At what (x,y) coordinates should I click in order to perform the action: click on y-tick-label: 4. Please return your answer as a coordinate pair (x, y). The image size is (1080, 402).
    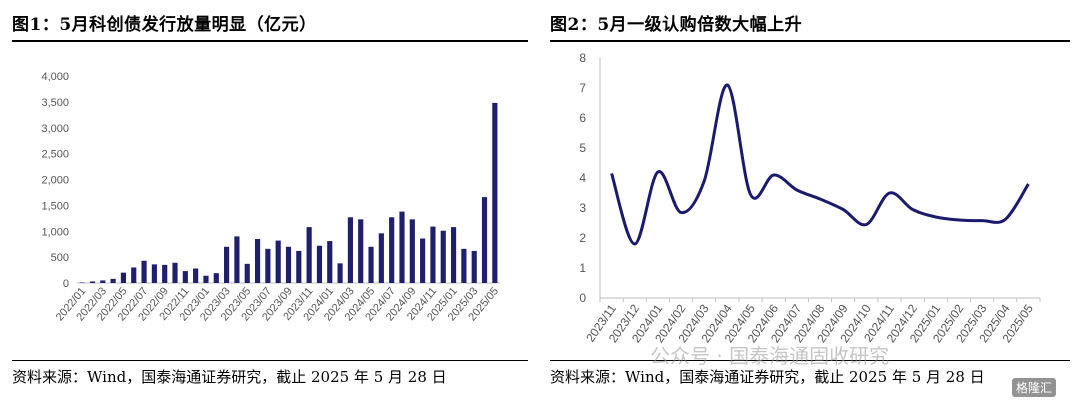
    Looking at the image, I should click on (582, 178).